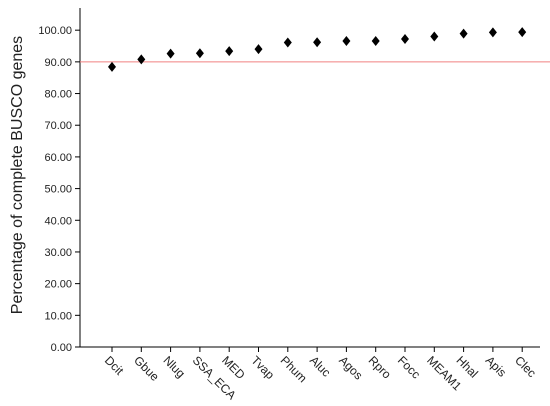  I want to click on x-tick-label: Apis, so click(496, 366).